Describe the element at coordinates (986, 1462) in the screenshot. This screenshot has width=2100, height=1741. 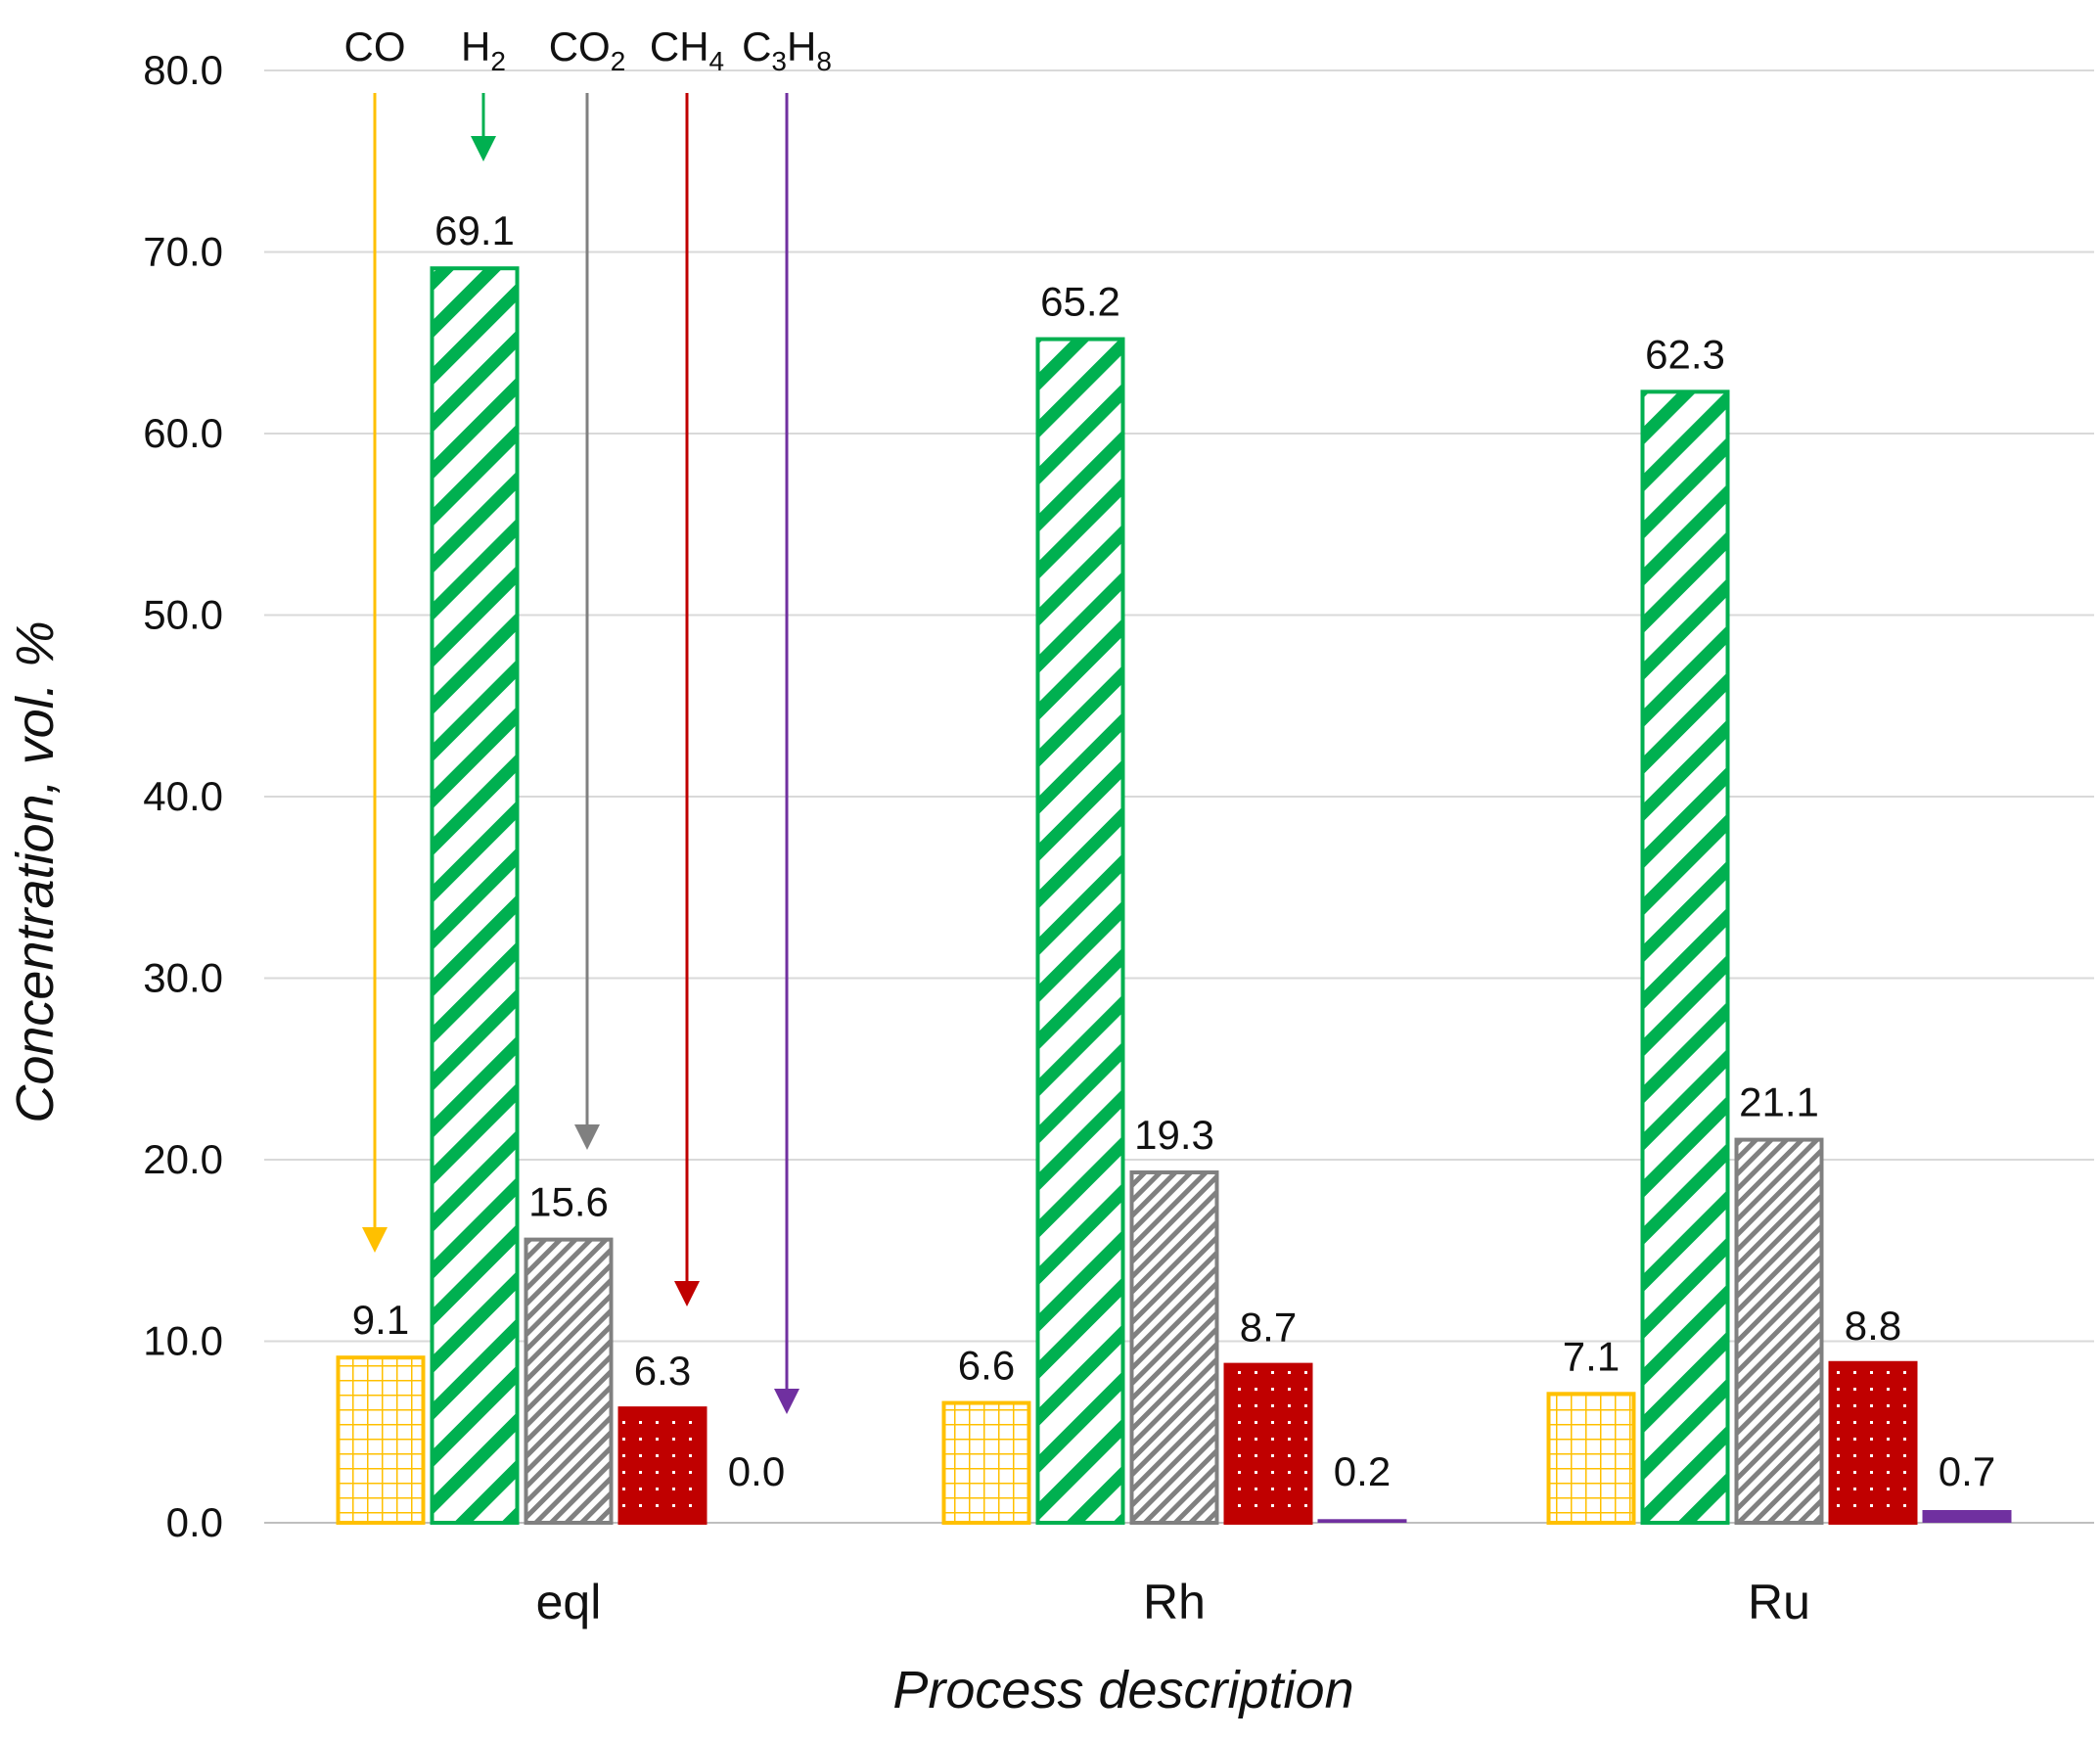
I see `bar-CO-Rh` at that location.